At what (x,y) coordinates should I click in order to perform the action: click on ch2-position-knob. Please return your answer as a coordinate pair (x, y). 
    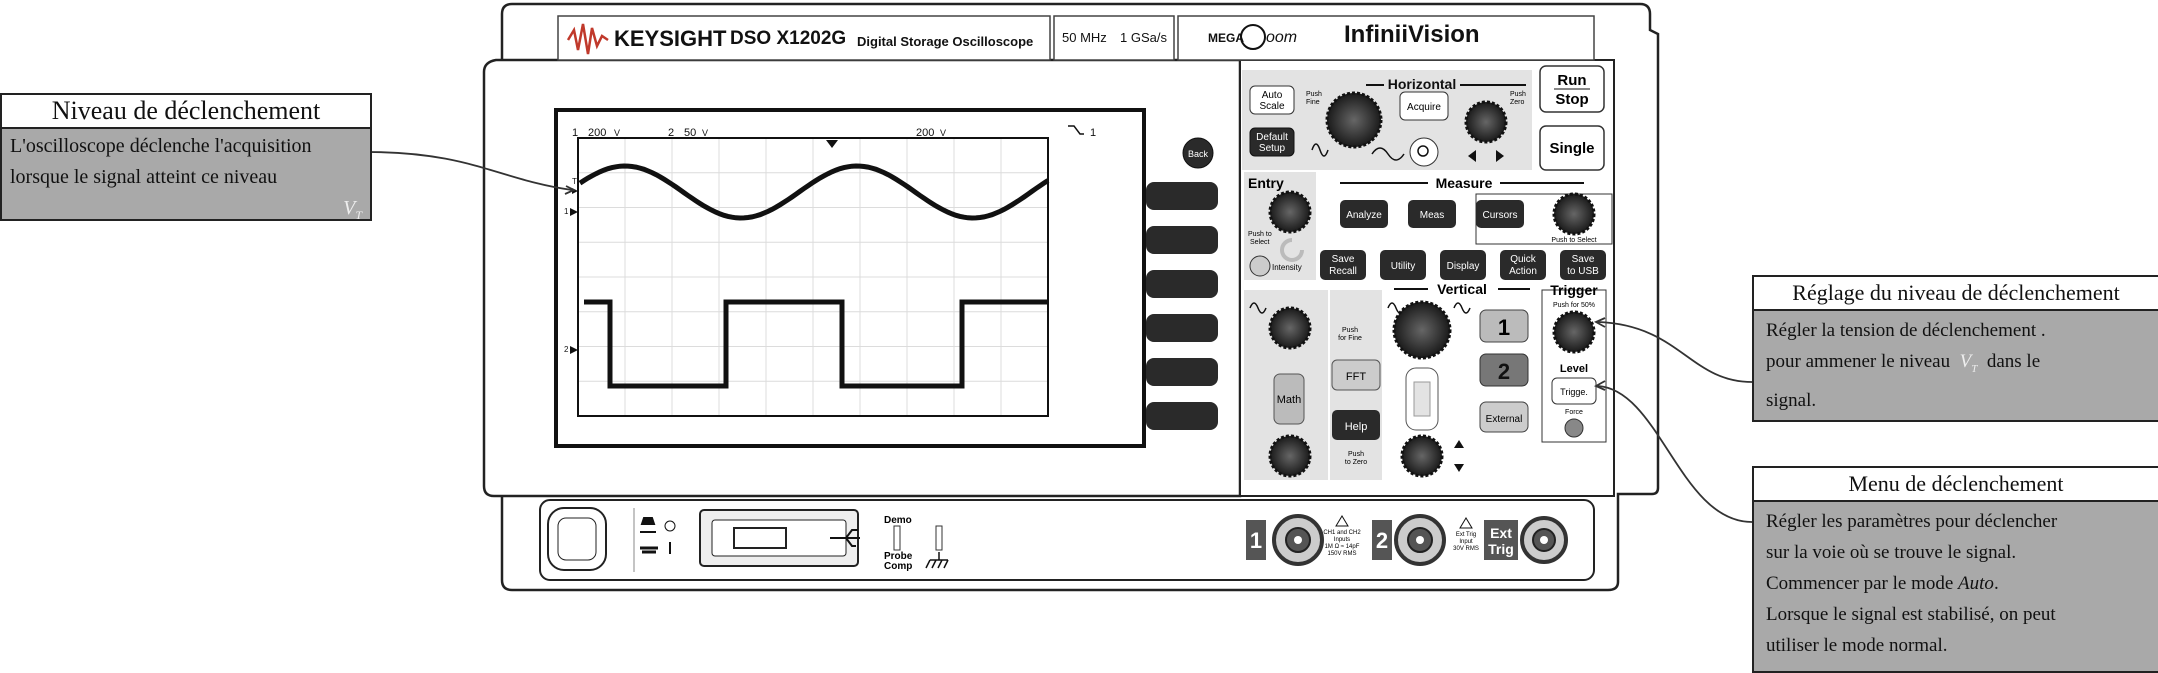
    Looking at the image, I should click on (1422, 456).